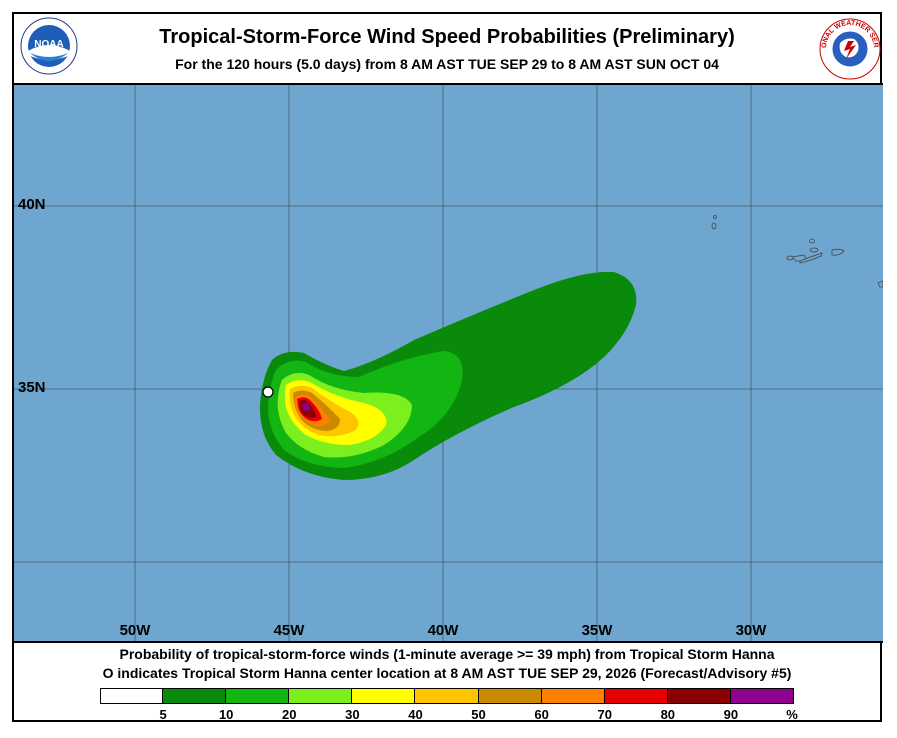 The height and width of the screenshot is (738, 897). I want to click on legend-label-1: 10, so click(226, 714).